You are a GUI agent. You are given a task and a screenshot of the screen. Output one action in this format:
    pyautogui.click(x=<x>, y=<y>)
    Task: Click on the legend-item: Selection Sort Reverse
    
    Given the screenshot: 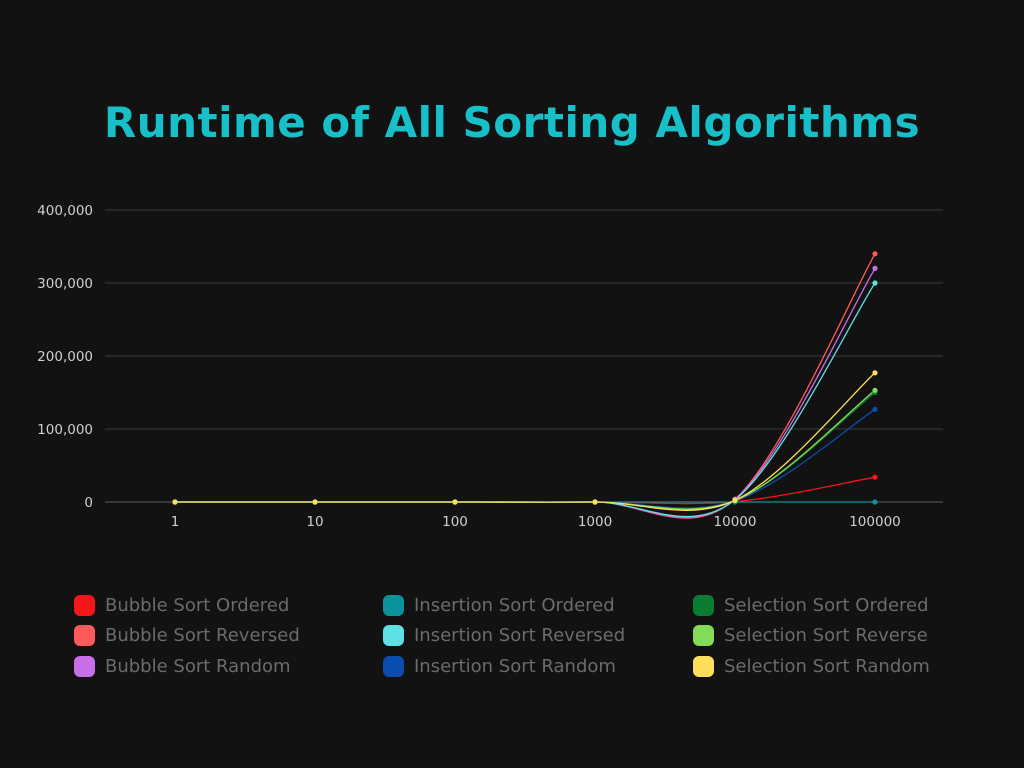 What is the action you would take?
    pyautogui.click(x=810, y=635)
    